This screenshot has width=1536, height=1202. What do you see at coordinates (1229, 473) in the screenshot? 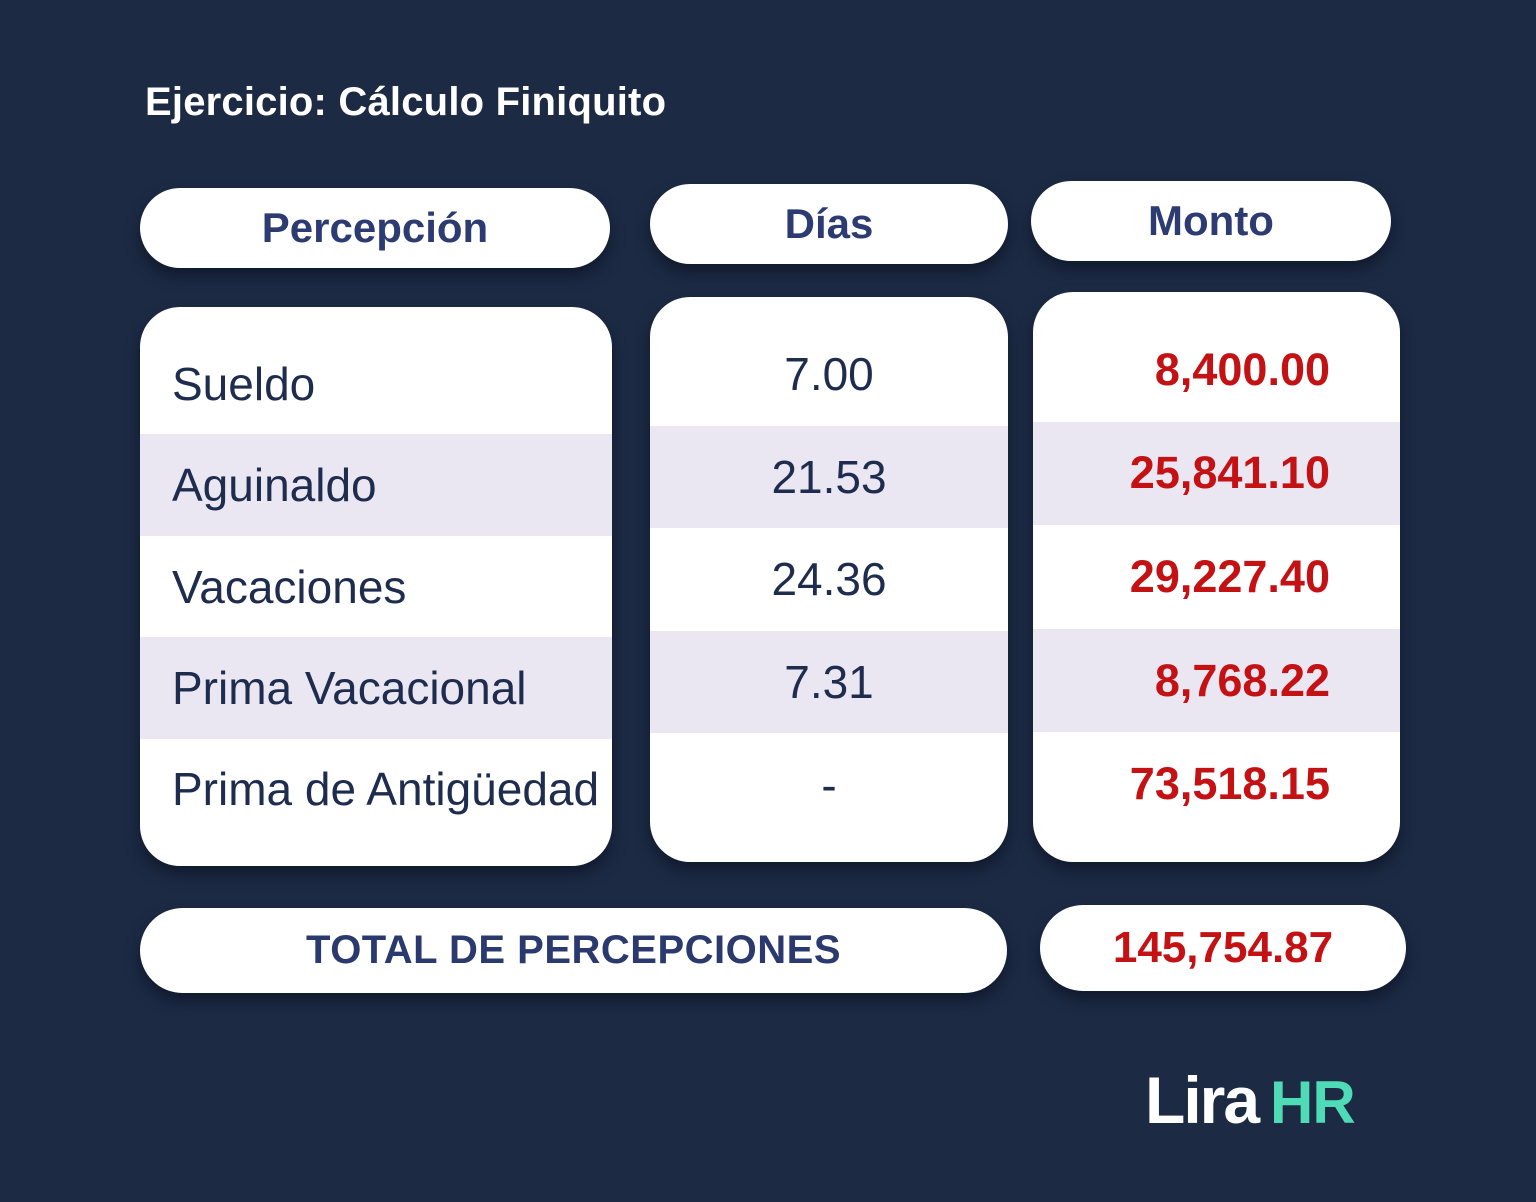
I see `cell-monto-aguinaldo: 25,841.10` at bounding box center [1229, 473].